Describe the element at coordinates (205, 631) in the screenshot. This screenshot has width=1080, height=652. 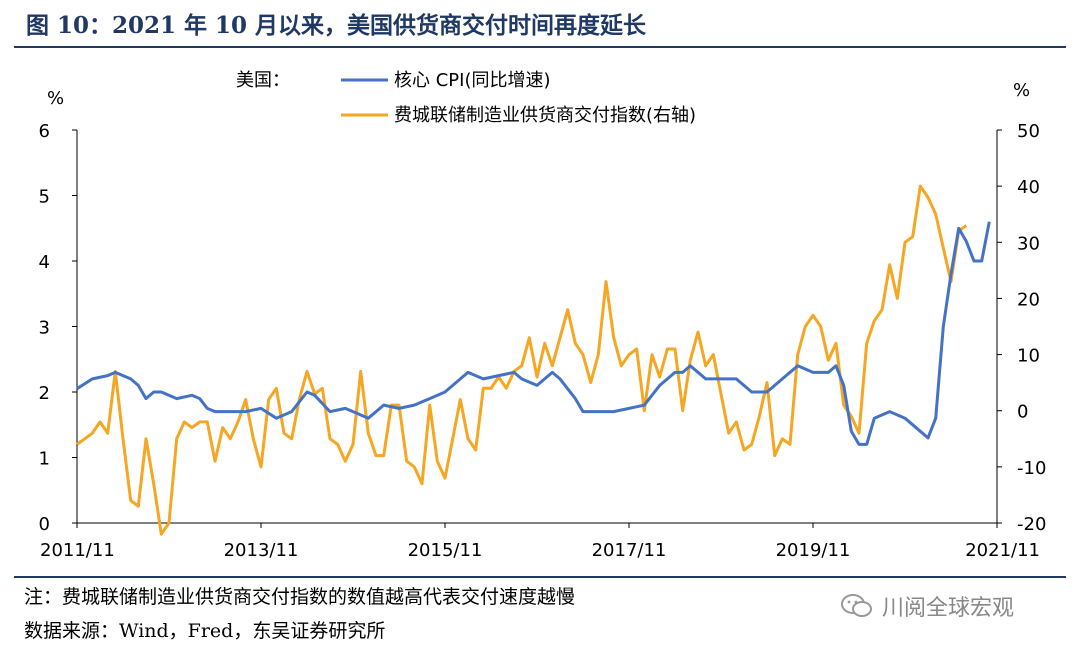
I see `data-source: 数据来源：Wind，Fred，东吴证券研究所` at that location.